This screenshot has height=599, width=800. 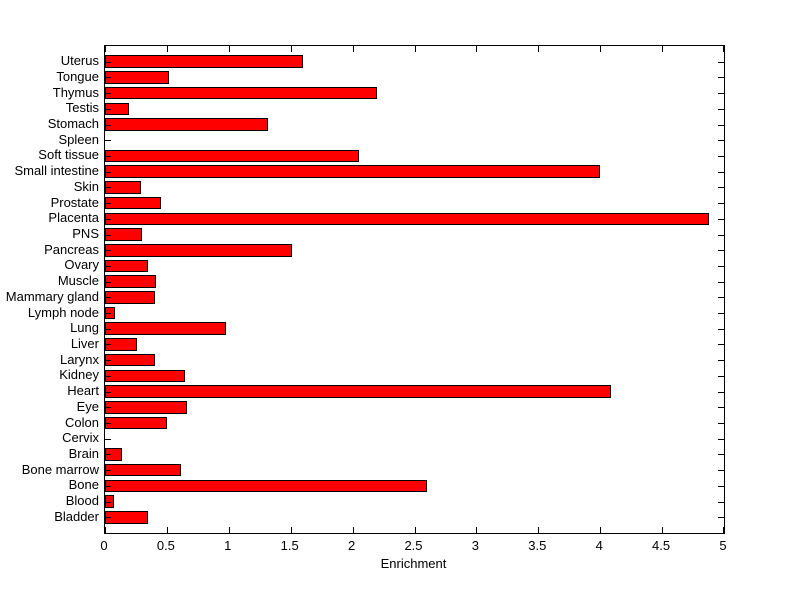 What do you see at coordinates (71, 249) in the screenshot?
I see `y-axis-label-pancreas: Pancreas` at bounding box center [71, 249].